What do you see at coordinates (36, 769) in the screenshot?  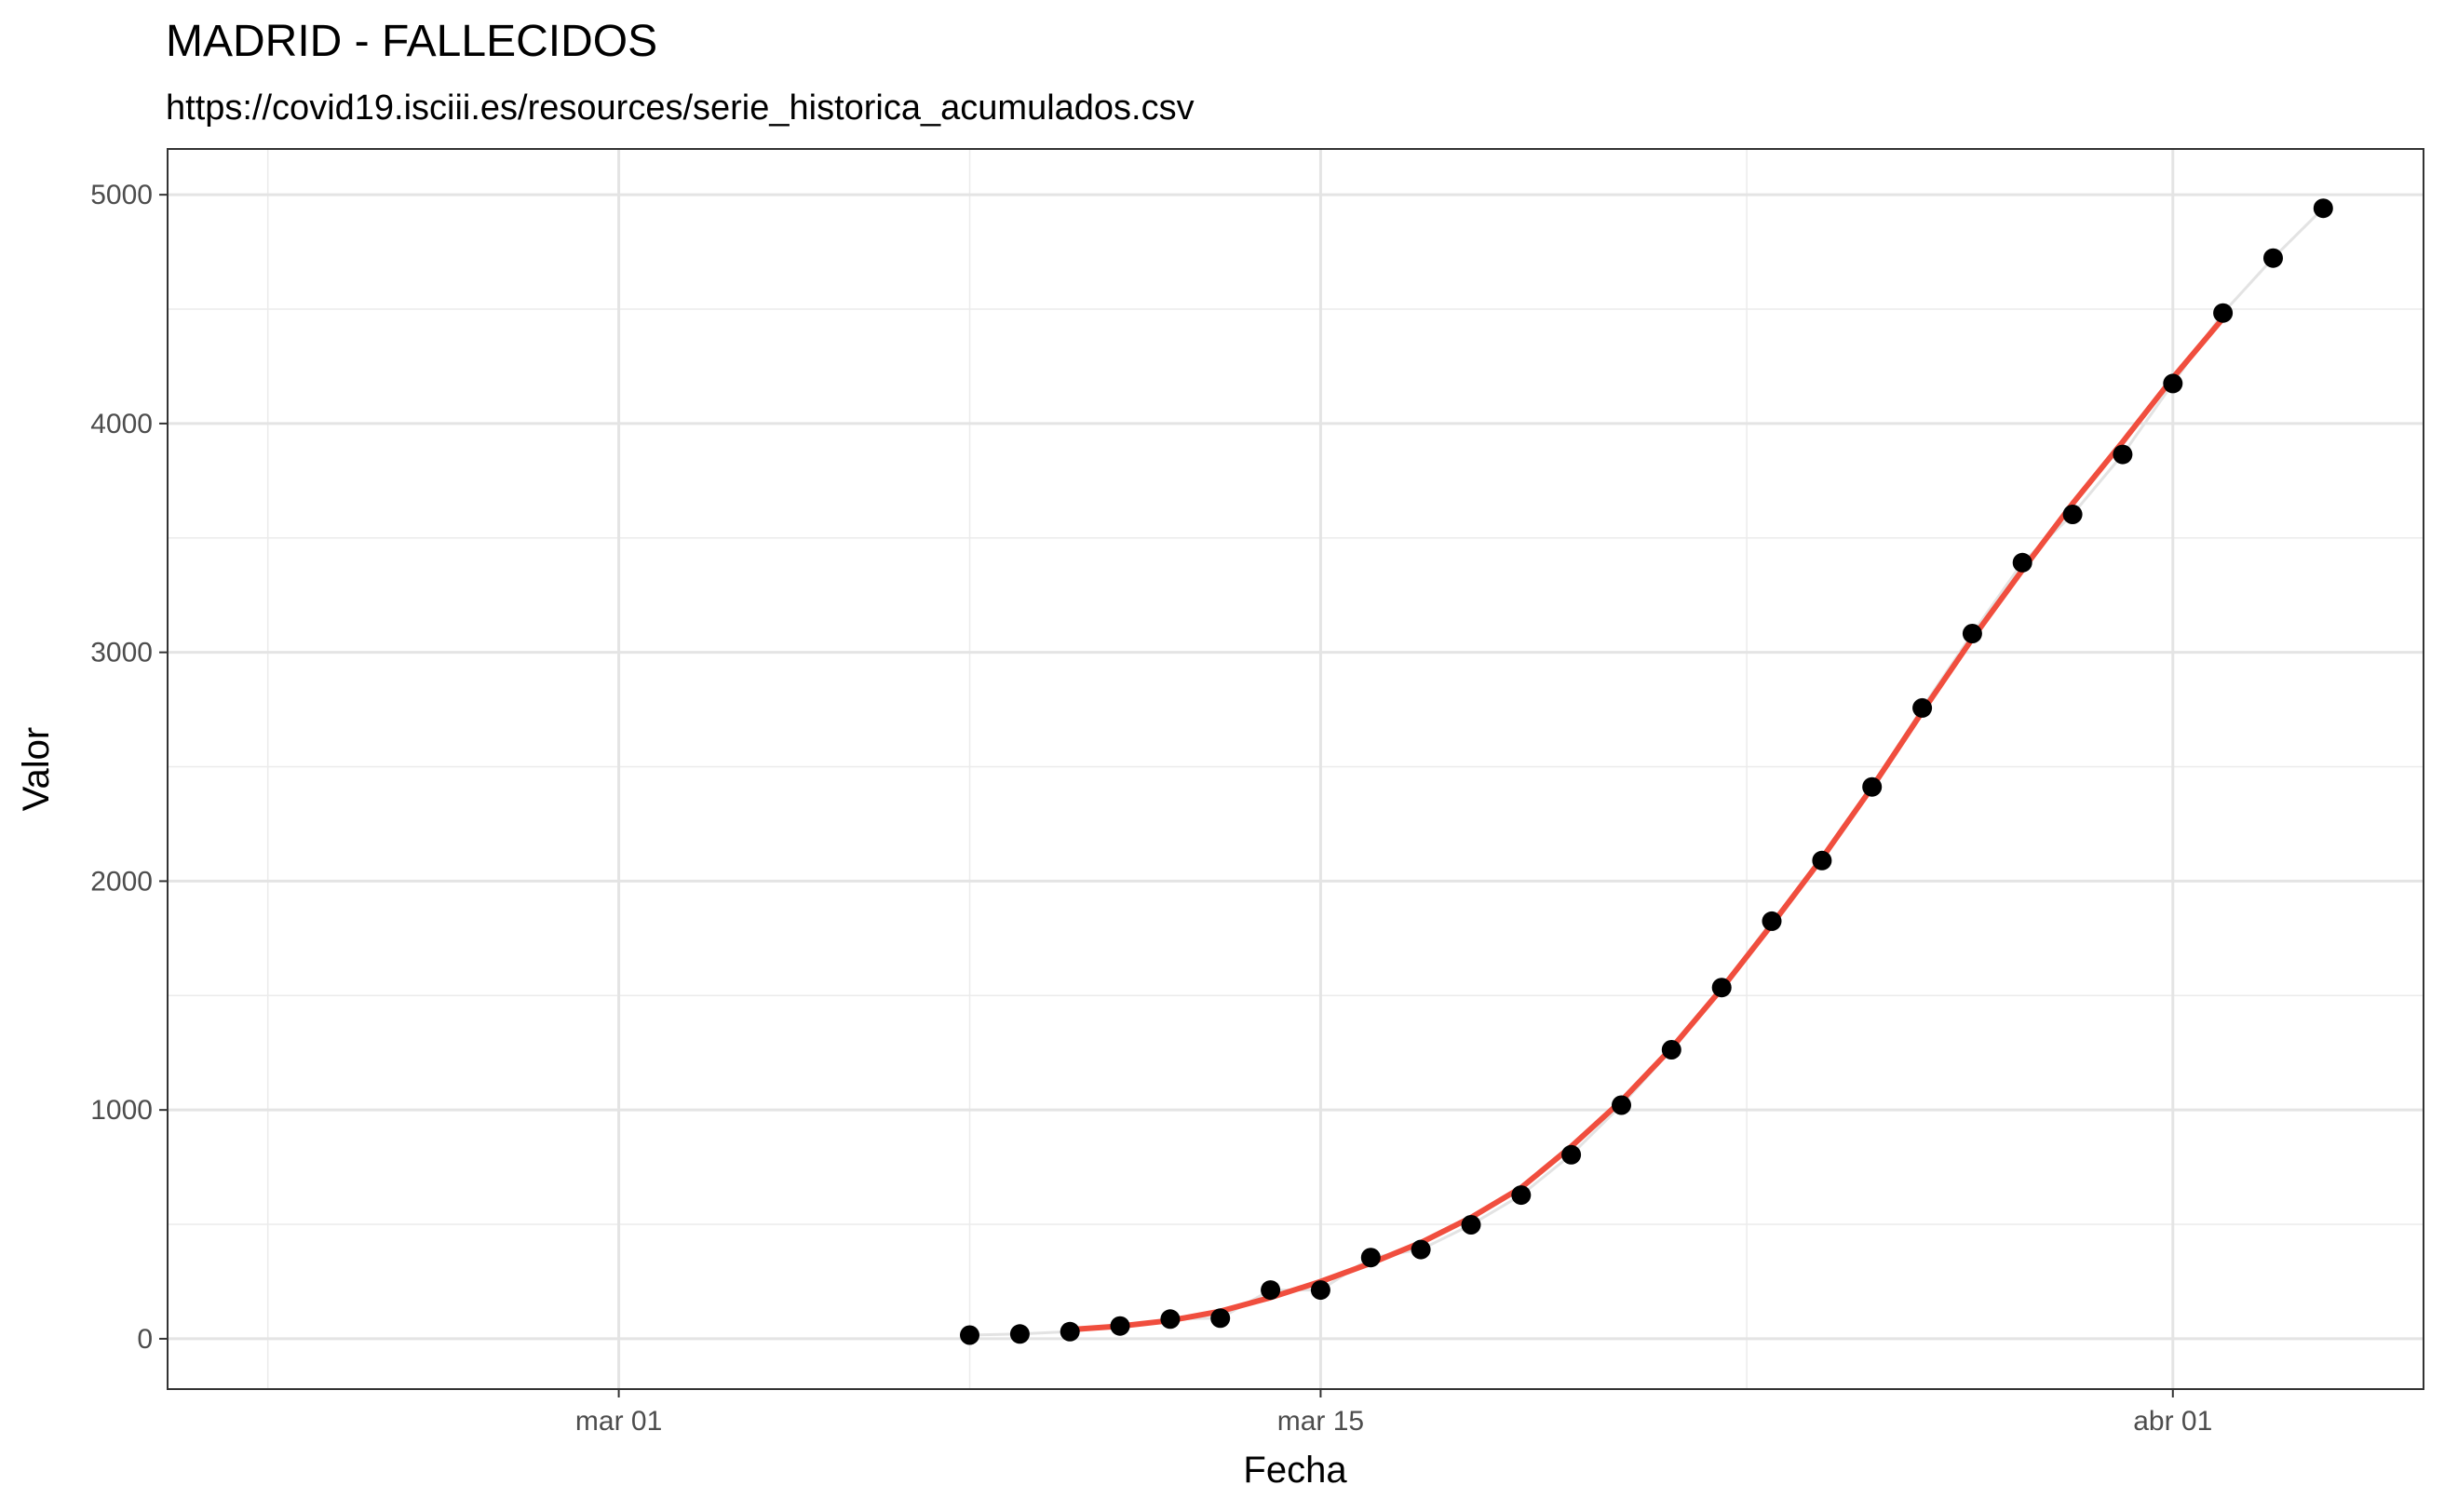 I see `y-axis-title: Valor` at bounding box center [36, 769].